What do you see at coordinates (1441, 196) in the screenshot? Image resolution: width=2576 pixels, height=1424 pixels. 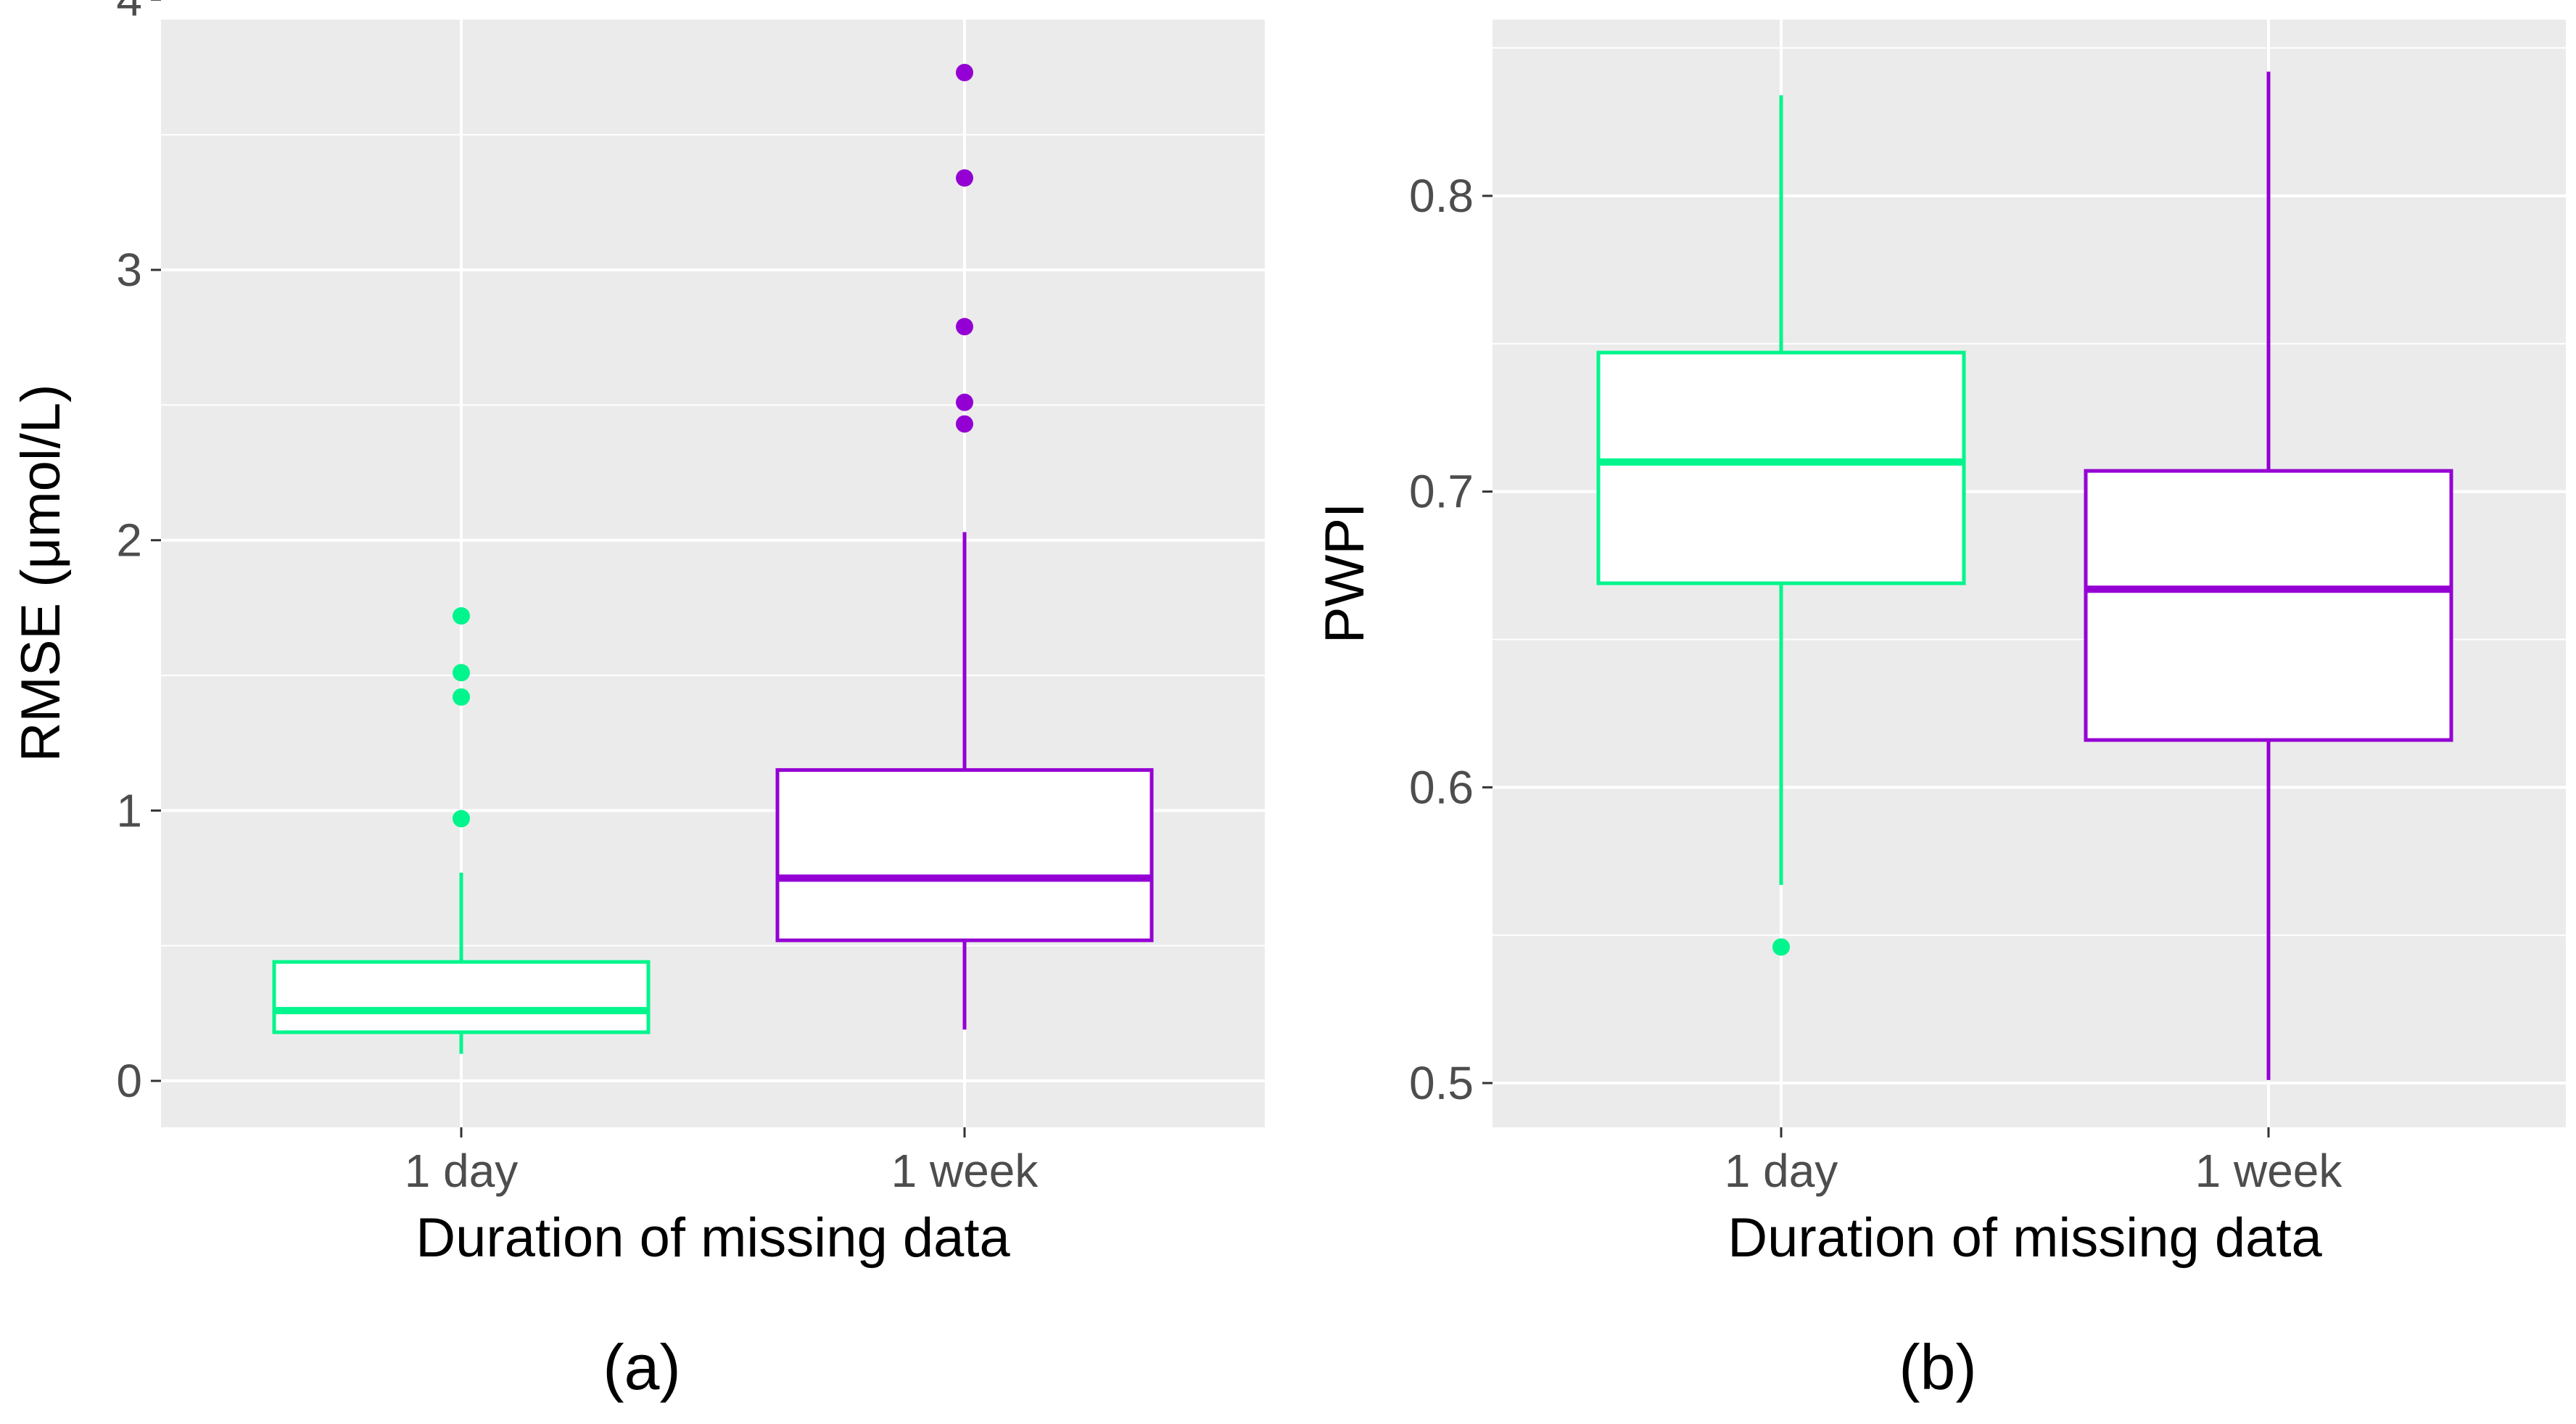 I see `y-tick-label: 0.8` at bounding box center [1441, 196].